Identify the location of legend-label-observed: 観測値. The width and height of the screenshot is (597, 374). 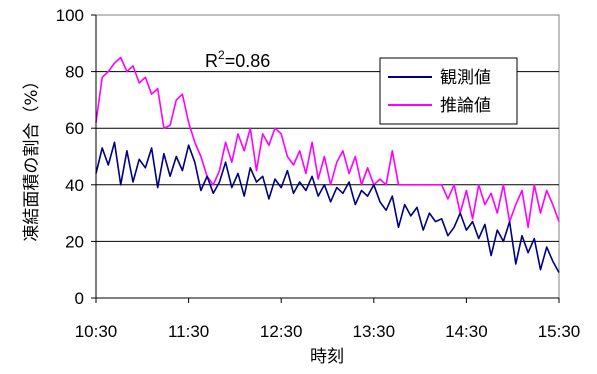
(465, 78).